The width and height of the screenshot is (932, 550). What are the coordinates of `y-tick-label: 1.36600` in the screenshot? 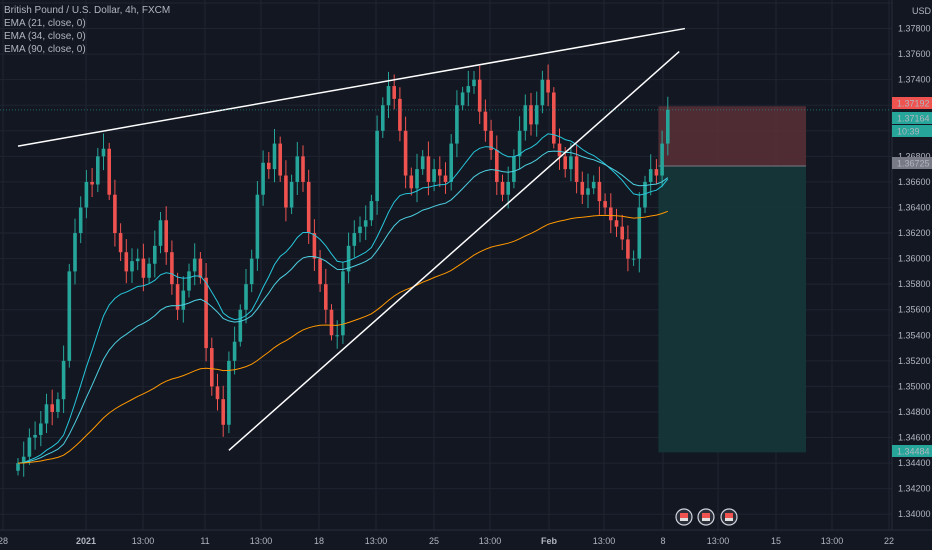 It's located at (914, 182).